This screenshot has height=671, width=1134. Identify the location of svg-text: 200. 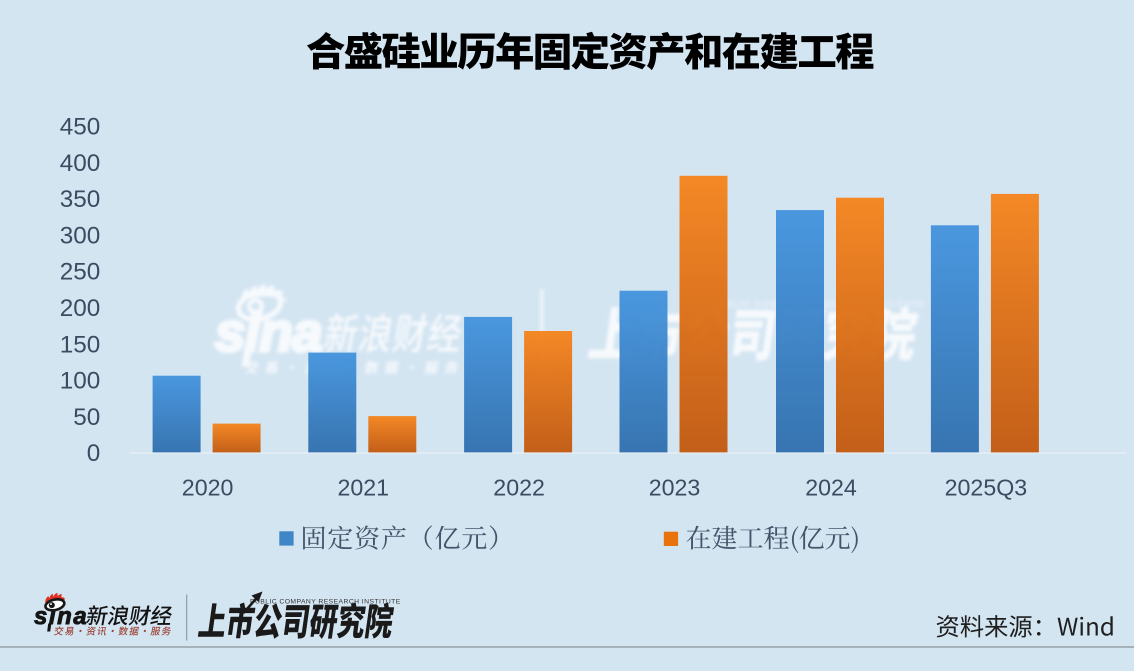
(80, 308).